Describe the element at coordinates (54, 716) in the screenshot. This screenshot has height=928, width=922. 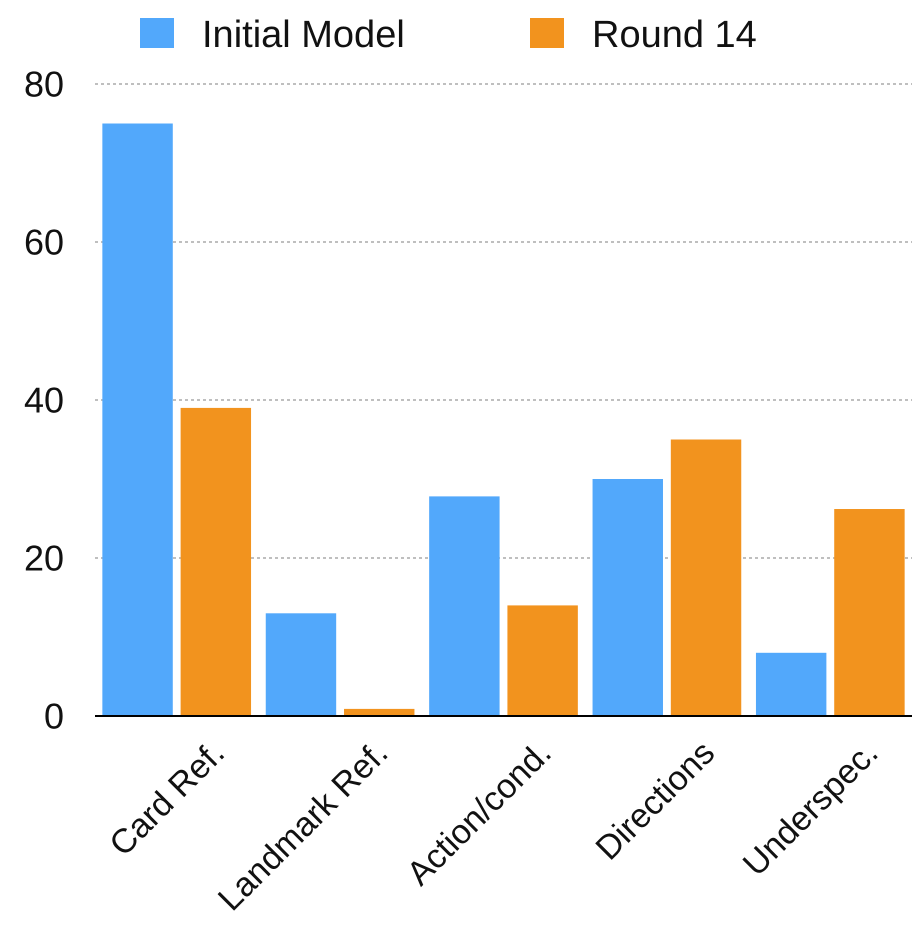
I see `y-tick-label: 0` at that location.